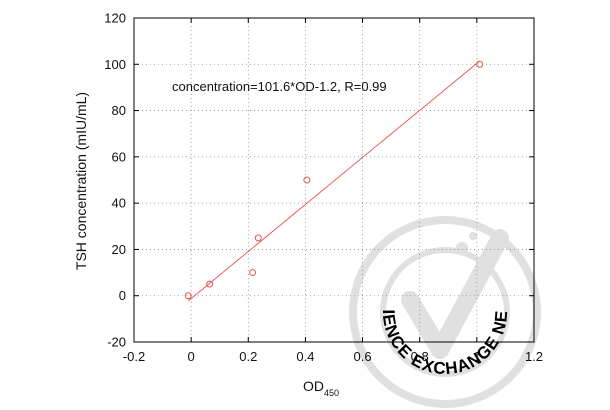 This screenshot has height=410, width=610. Describe the element at coordinates (191, 356) in the screenshot. I see `x-tick-label: 0` at that location.